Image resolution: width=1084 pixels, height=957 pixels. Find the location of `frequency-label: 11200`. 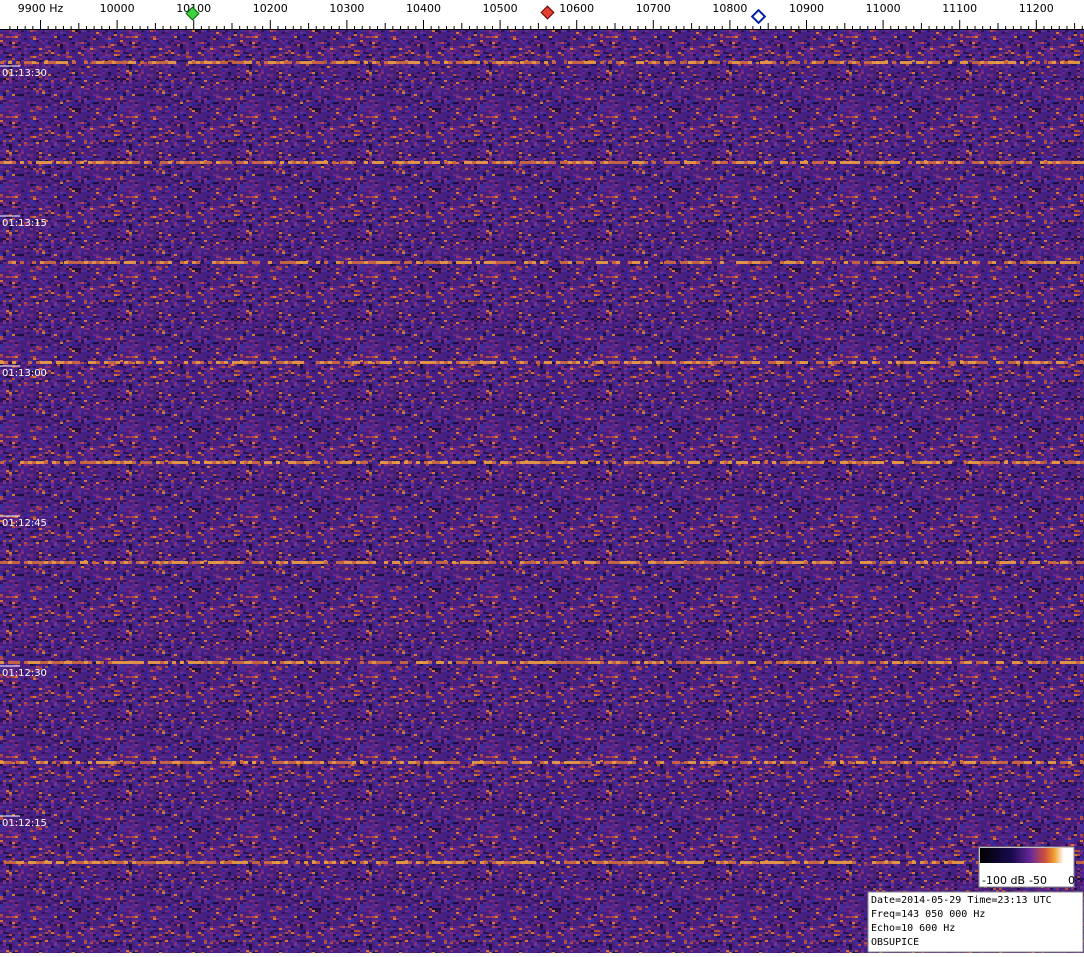

frequency-label: 11200 is located at coordinates (1036, 8).